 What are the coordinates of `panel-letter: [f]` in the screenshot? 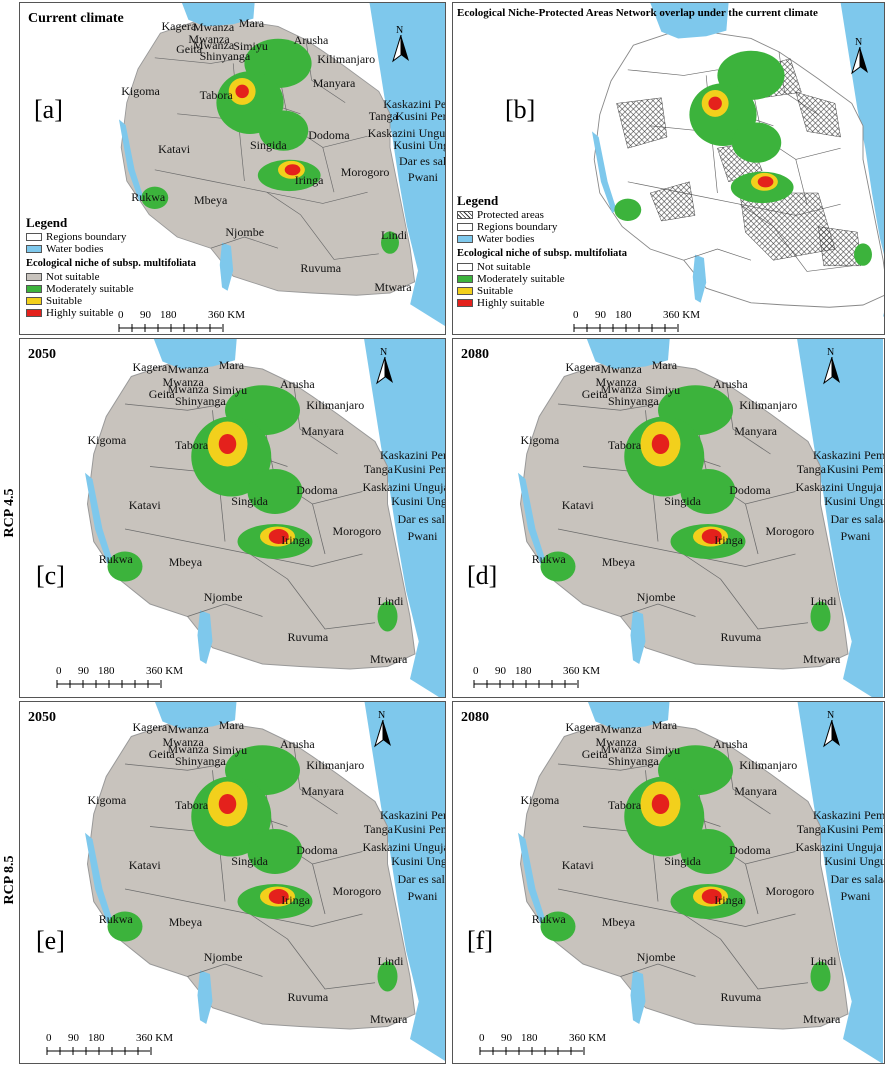 It's located at (480, 940).